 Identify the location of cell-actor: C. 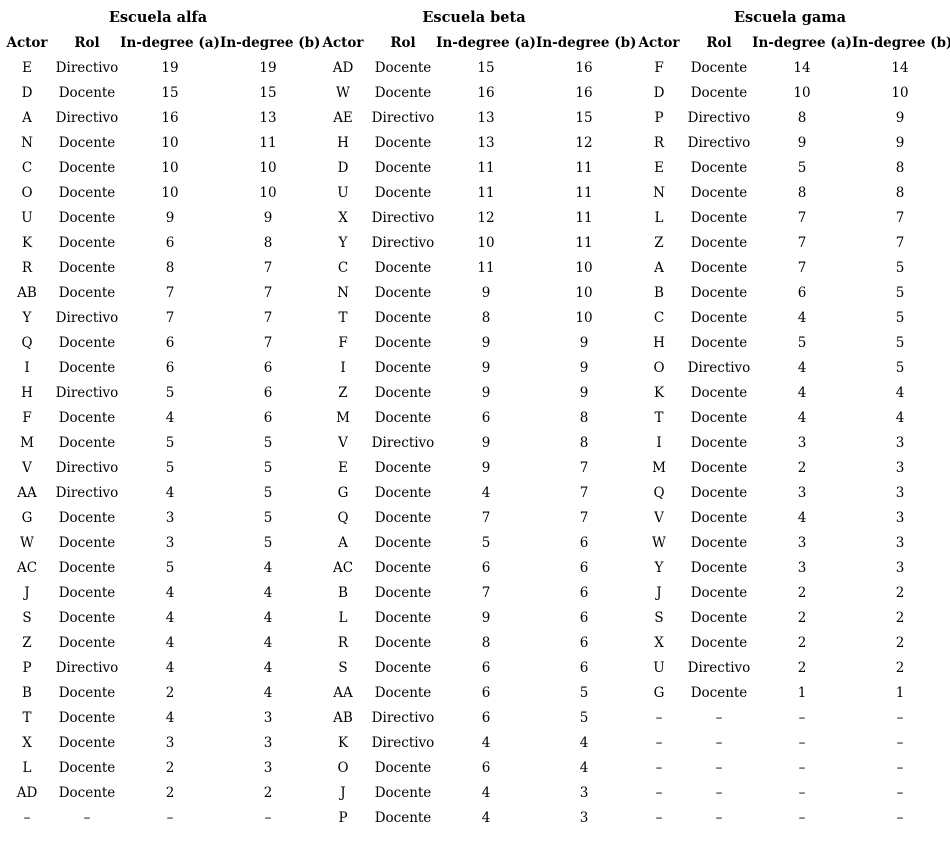
(27, 167).